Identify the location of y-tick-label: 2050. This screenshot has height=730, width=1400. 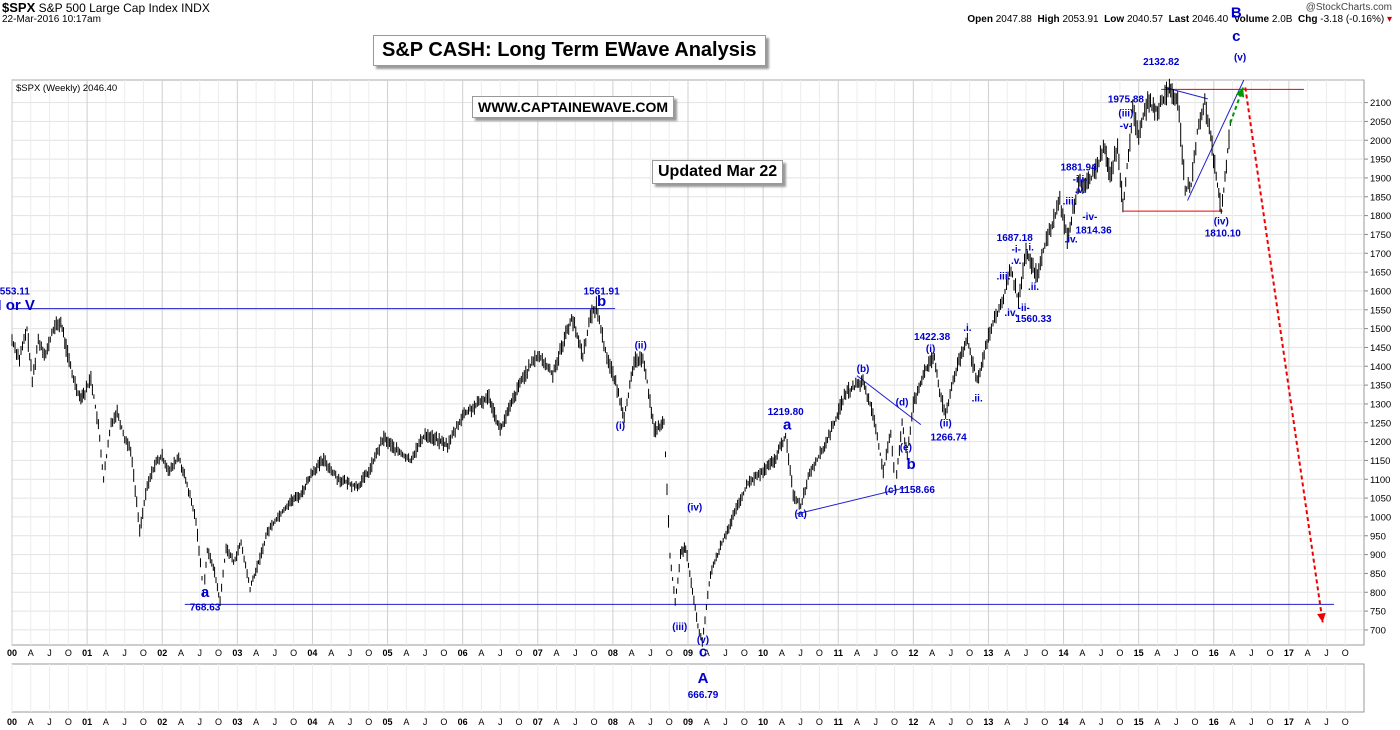
(1380, 122).